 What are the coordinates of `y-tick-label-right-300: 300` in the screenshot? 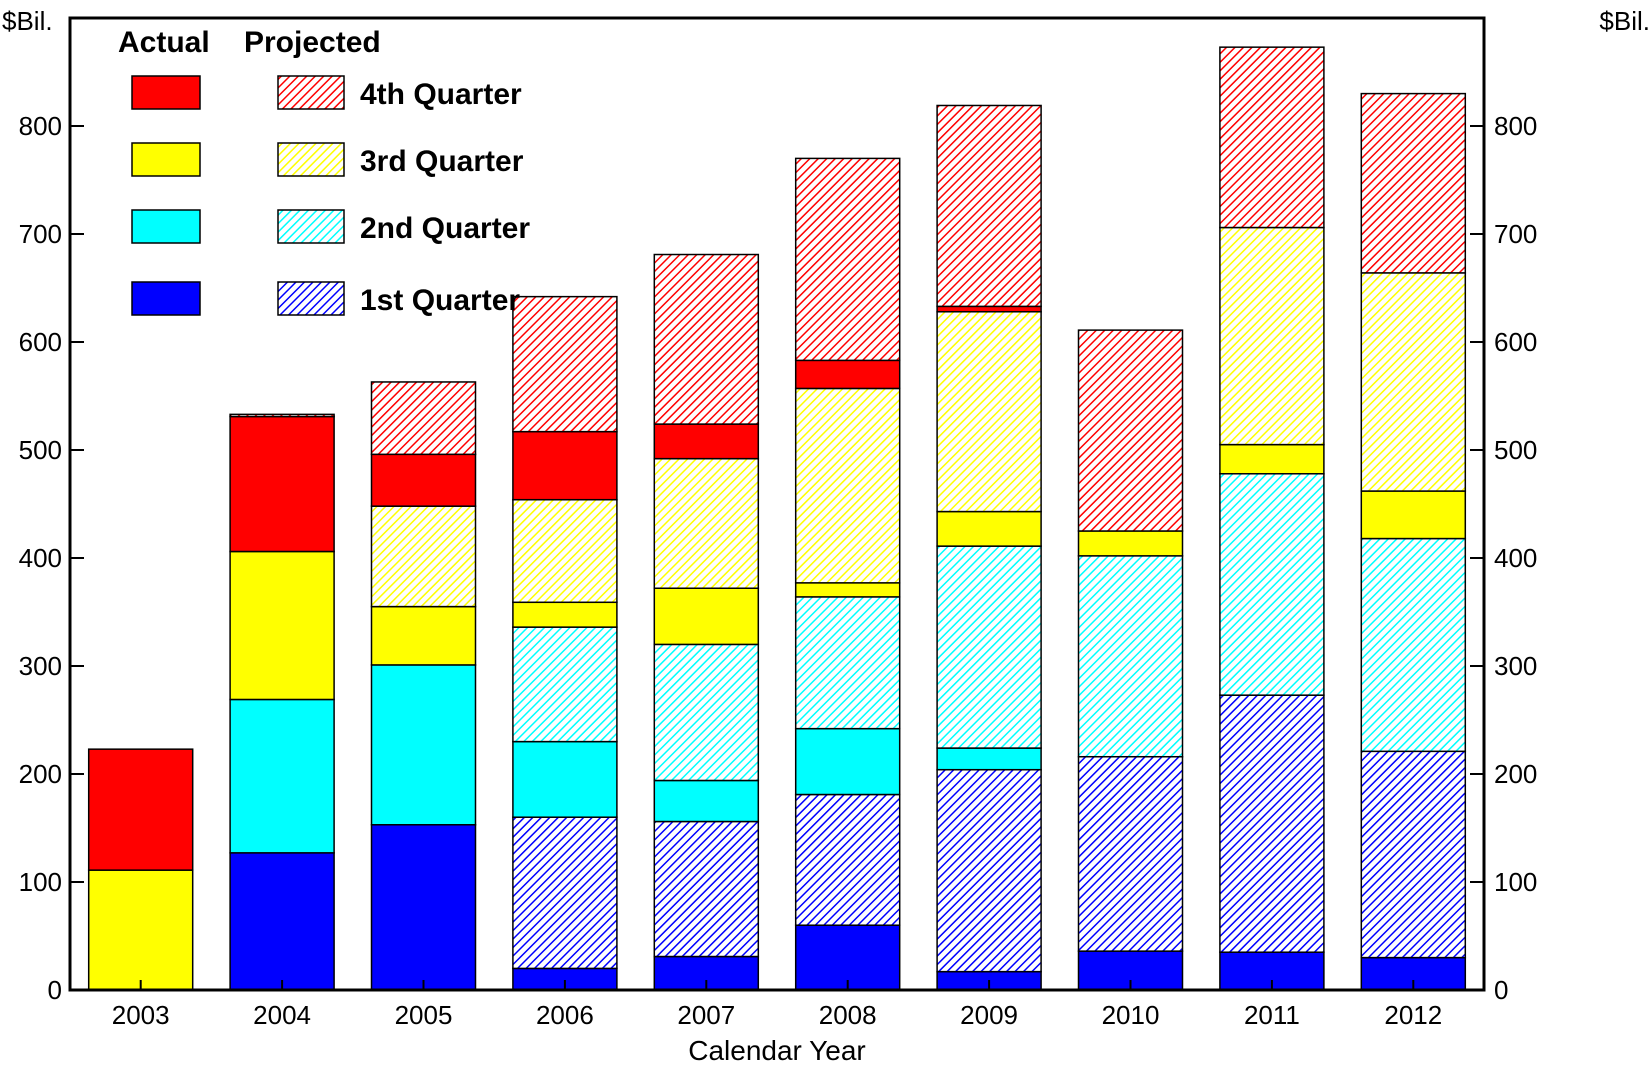 It's located at (1515, 666).